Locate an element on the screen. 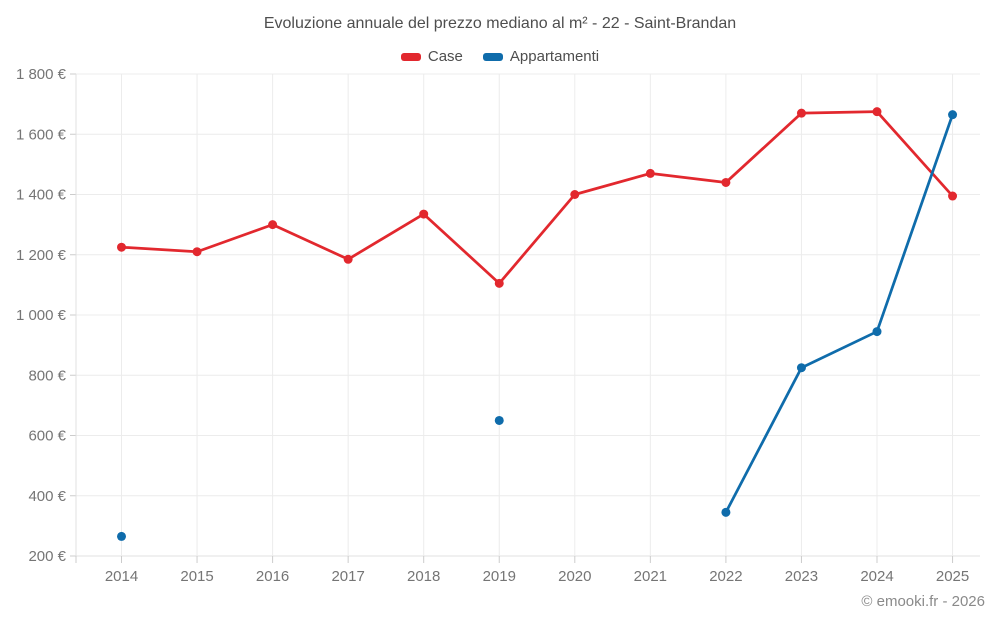  x-axis-label: 2023 is located at coordinates (801, 576).